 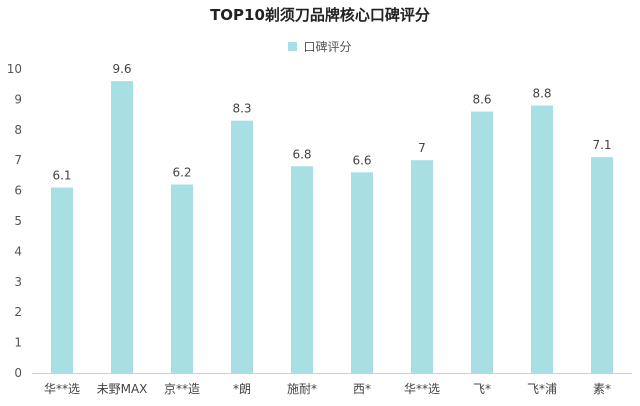 What do you see at coordinates (242, 389) in the screenshot?
I see `x-category-label: *朗` at bounding box center [242, 389].